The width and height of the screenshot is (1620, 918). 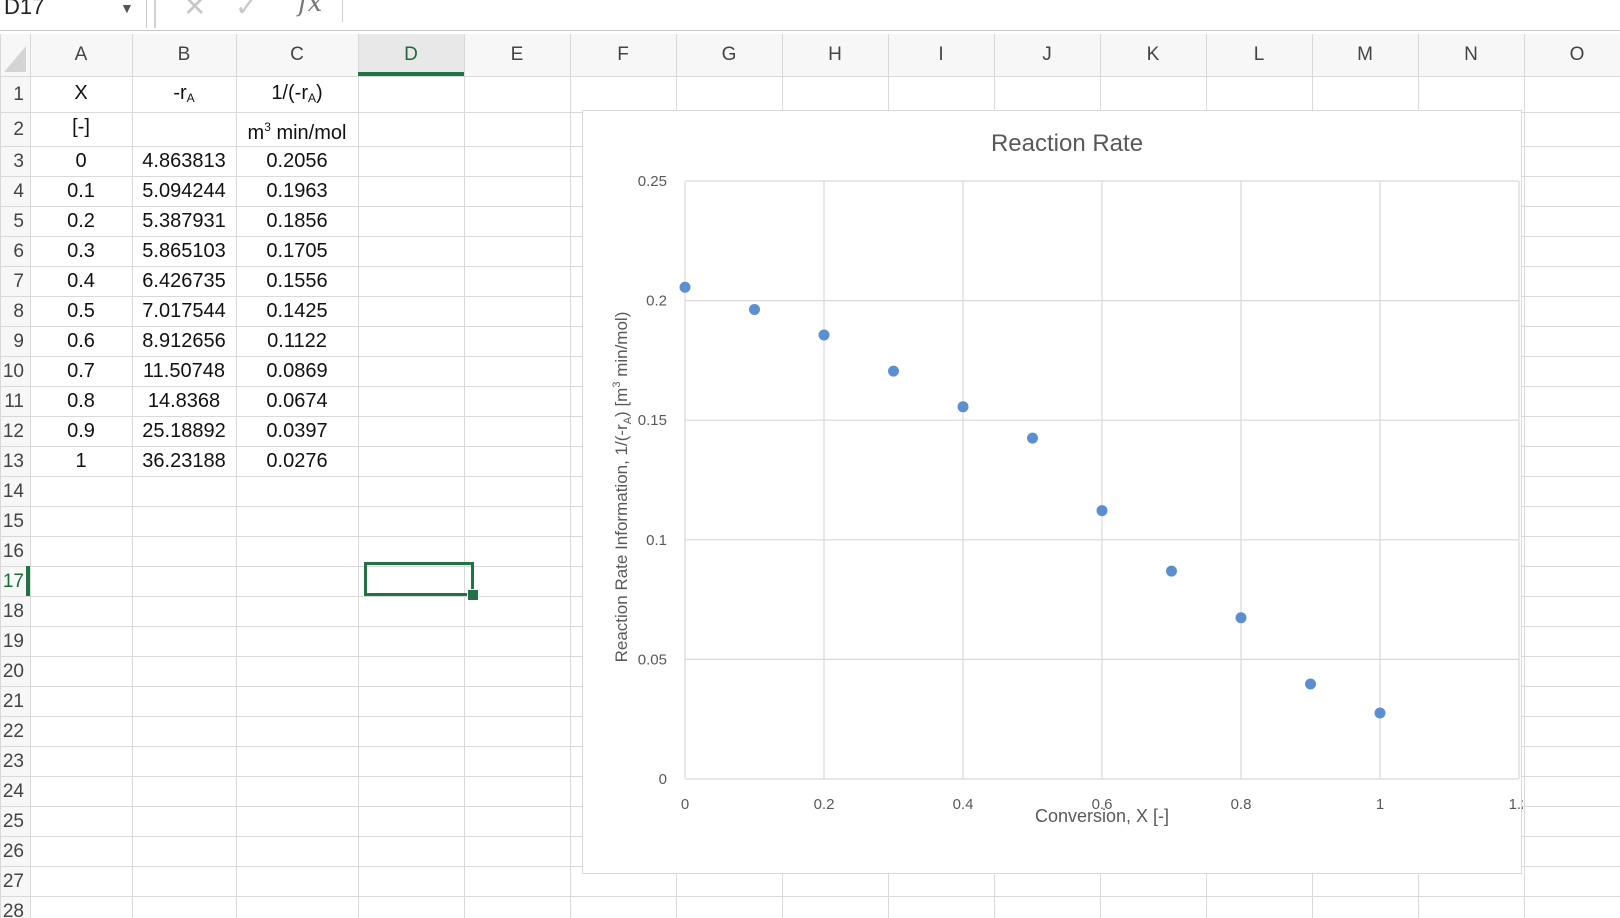 What do you see at coordinates (127, 8) in the screenshot?
I see `chevron-down-icon: ▼` at bounding box center [127, 8].